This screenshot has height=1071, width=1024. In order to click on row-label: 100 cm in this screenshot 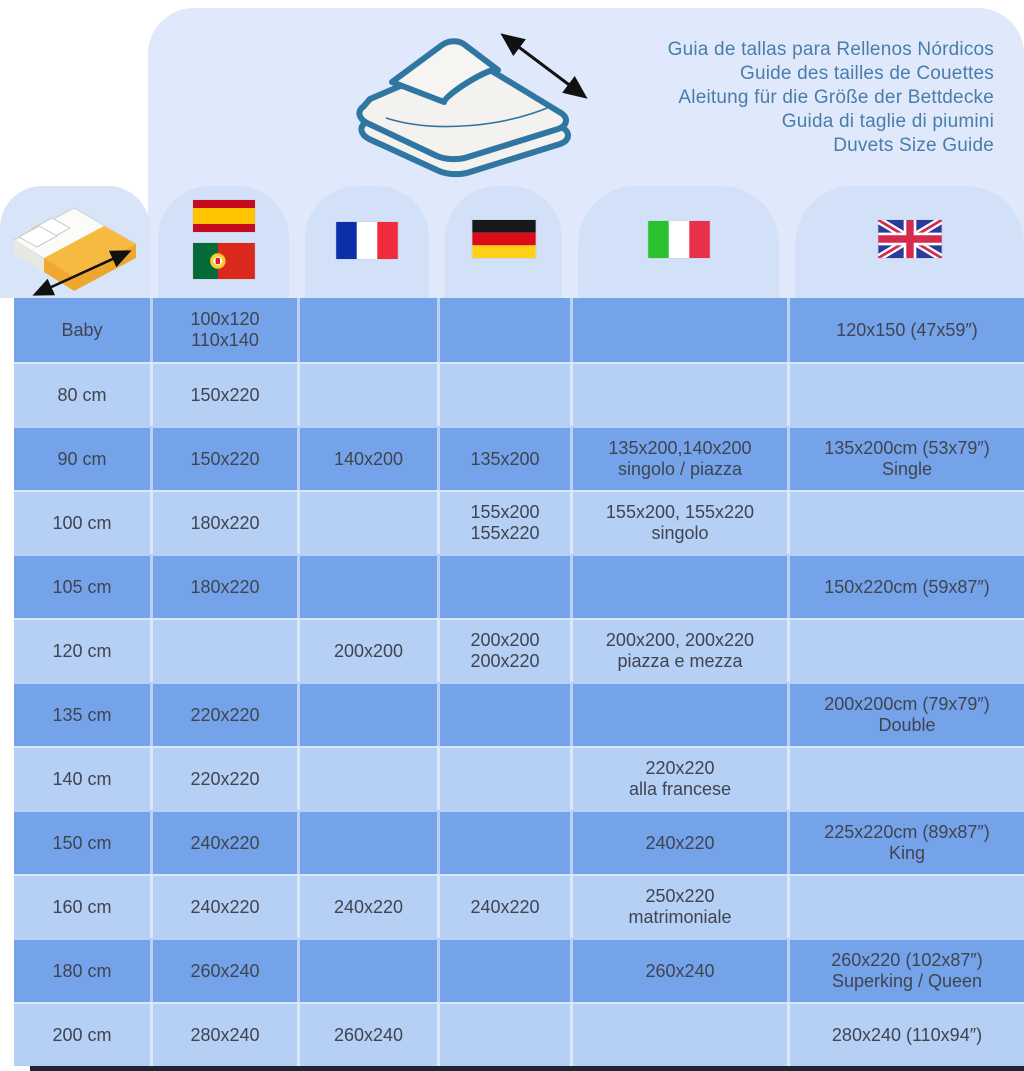, I will do `click(82, 522)`.